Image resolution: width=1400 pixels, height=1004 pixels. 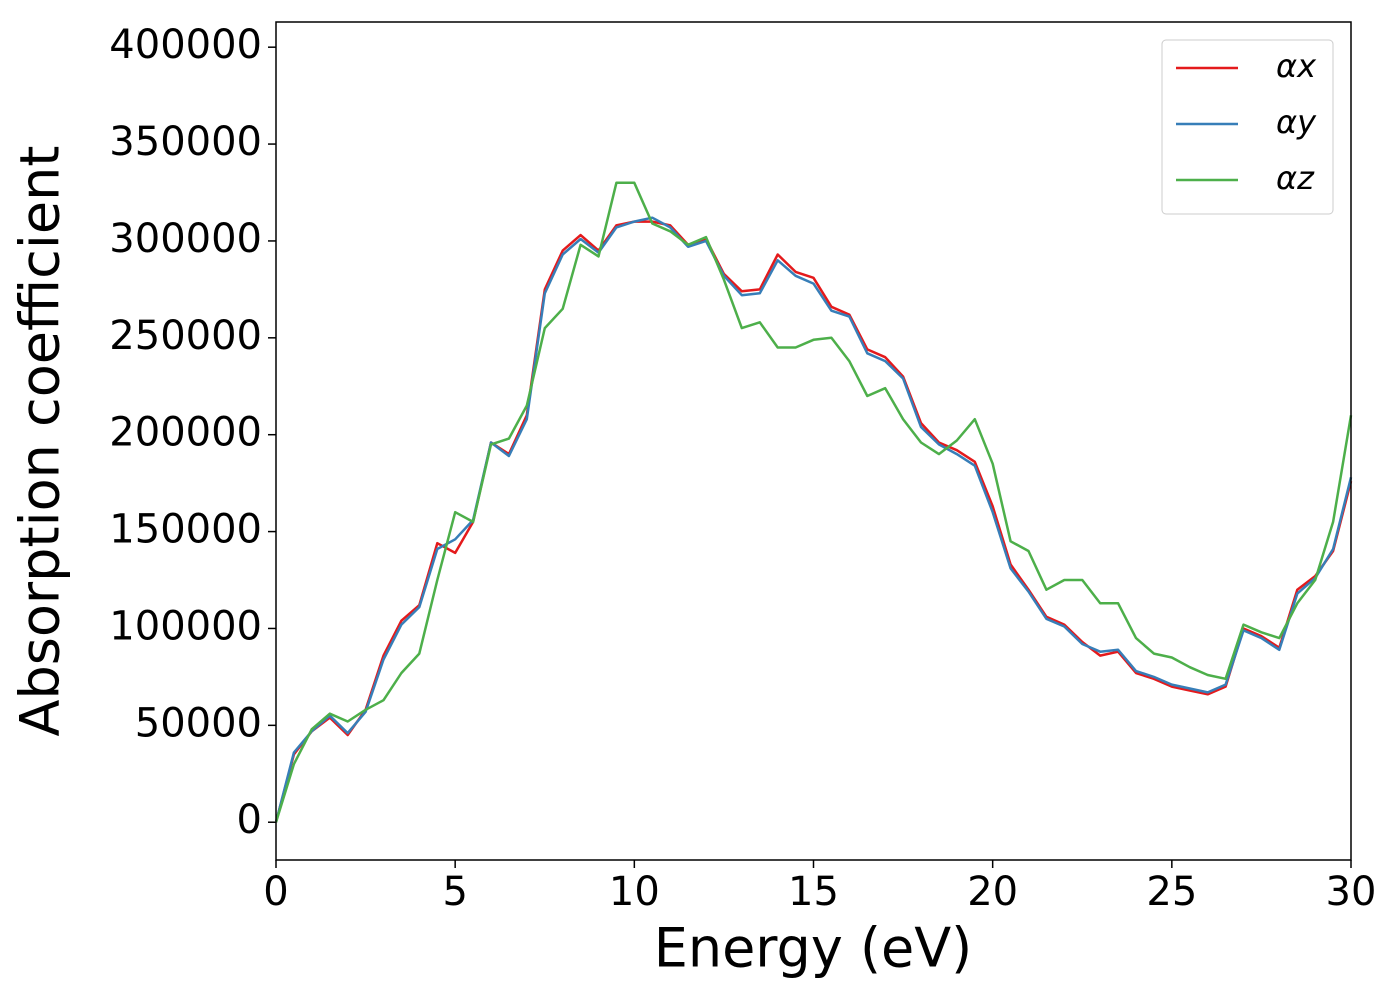 I want to click on legend-label: αx, so click(x=1296, y=66).